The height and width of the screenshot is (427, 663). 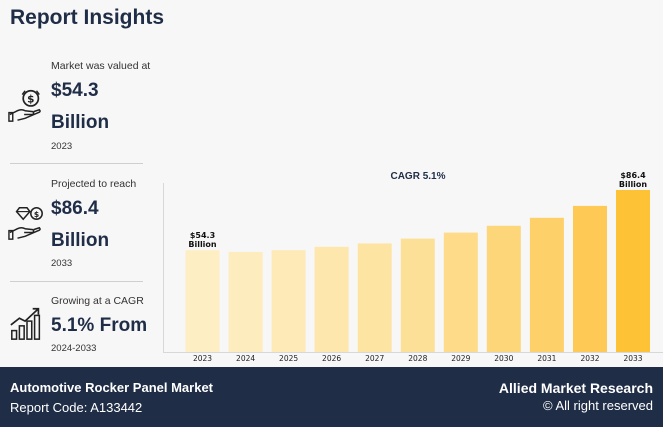 I want to click on stat-value: $86.4, so click(x=75, y=208).